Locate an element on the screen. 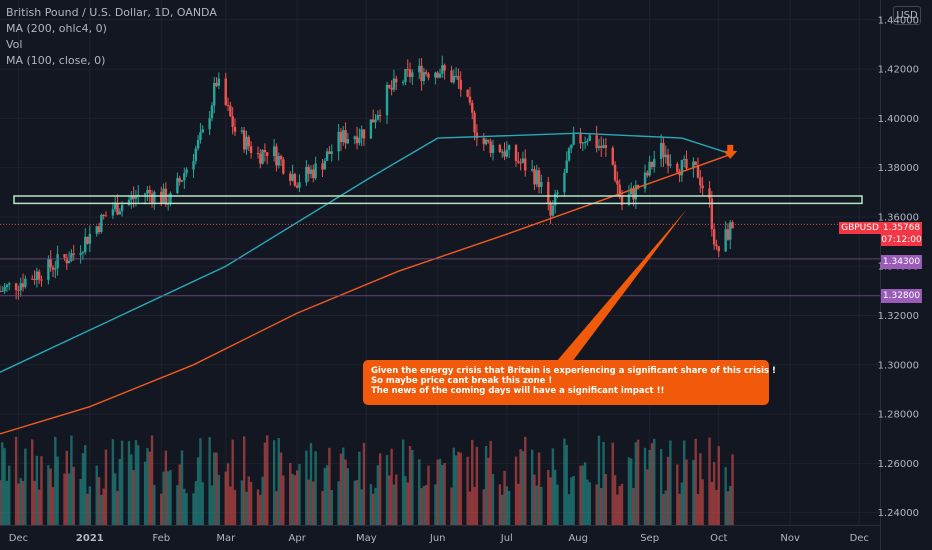  symbol-title: British Pound / U.S. Dollar, 1D, OANDA is located at coordinates (111, 12).